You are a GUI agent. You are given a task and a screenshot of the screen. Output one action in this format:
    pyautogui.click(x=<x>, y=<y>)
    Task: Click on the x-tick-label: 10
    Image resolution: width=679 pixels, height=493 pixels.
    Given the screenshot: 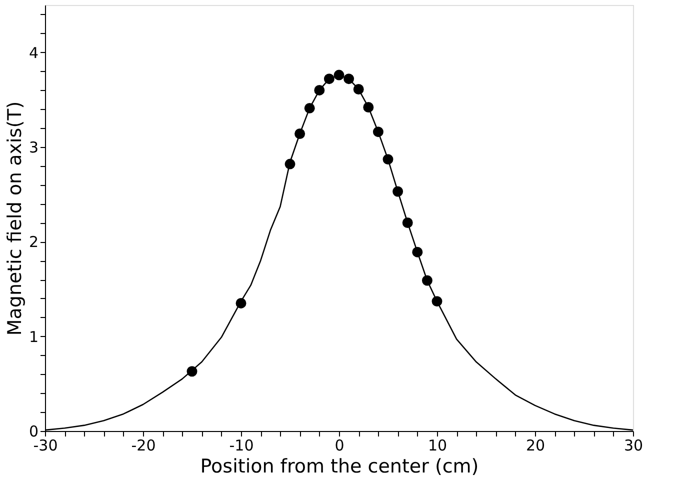 What is the action you would take?
    pyautogui.click(x=438, y=445)
    